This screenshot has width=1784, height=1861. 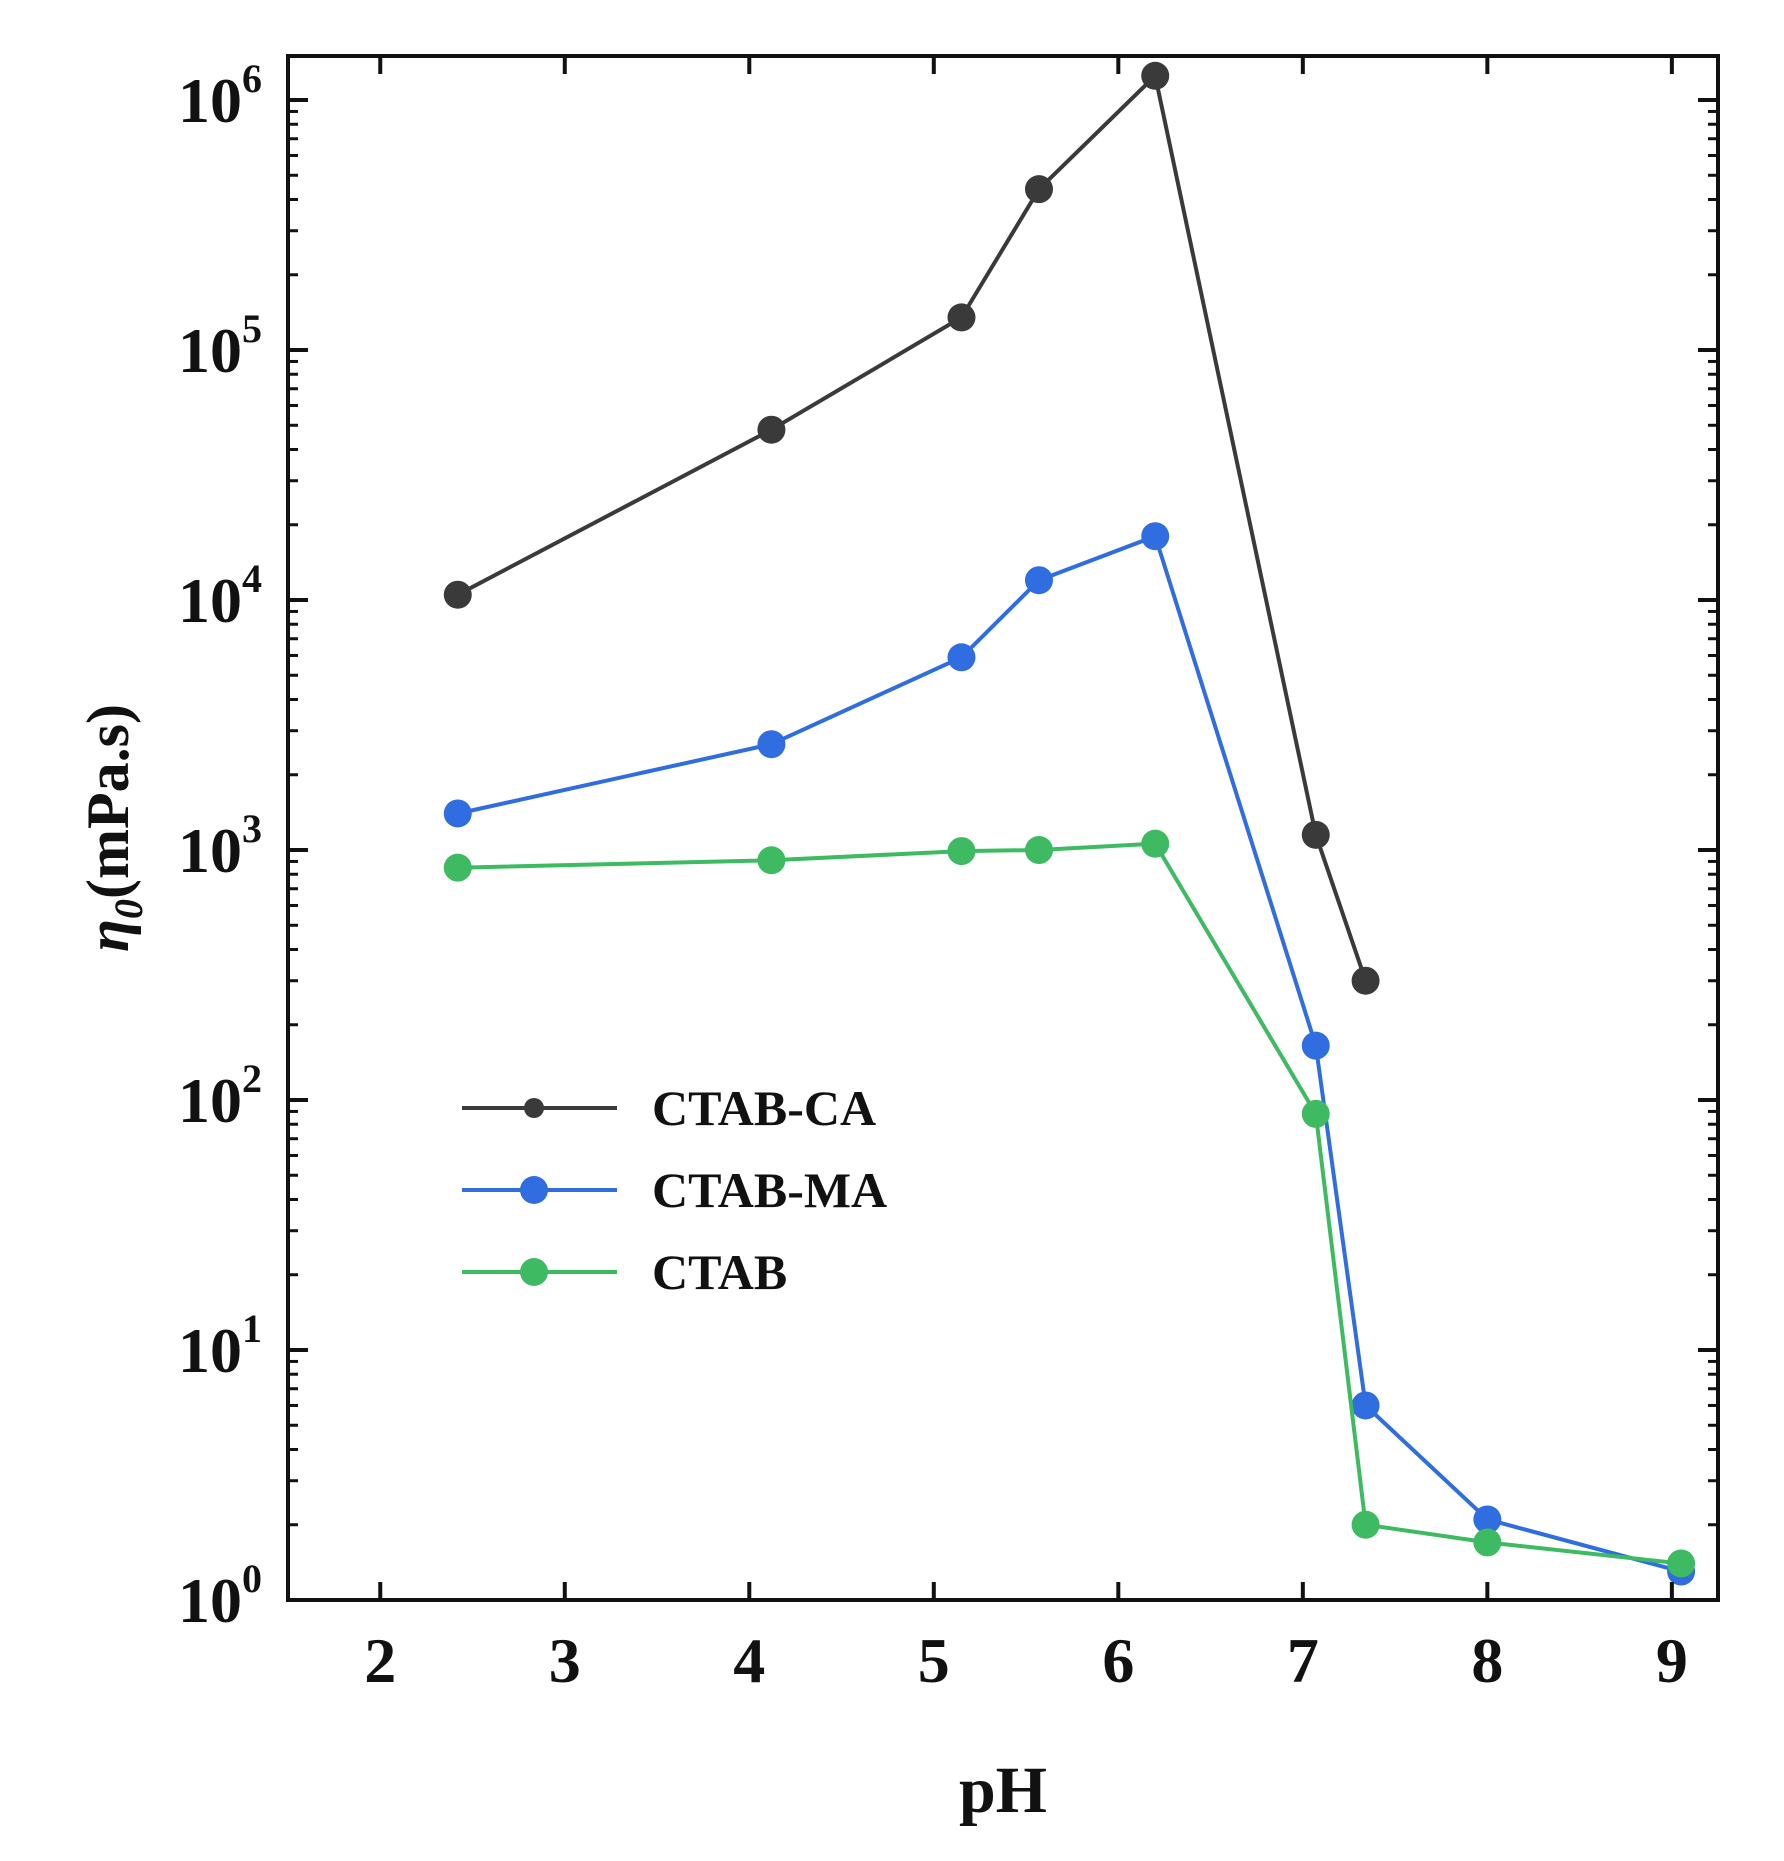 I want to click on y-tick-exponent: 2, so click(x=252, y=1078).